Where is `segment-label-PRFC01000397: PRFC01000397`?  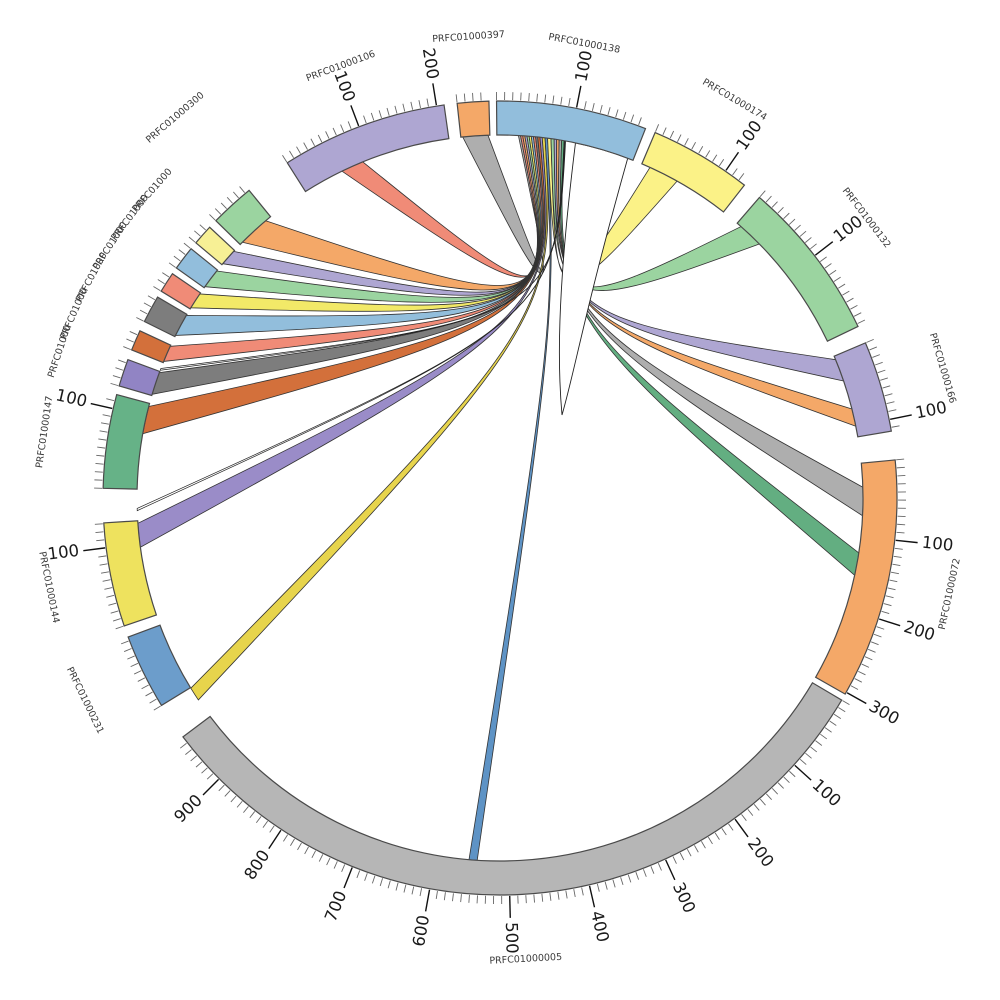 segment-label-PRFC01000397: PRFC01000397 is located at coordinates (468, 37).